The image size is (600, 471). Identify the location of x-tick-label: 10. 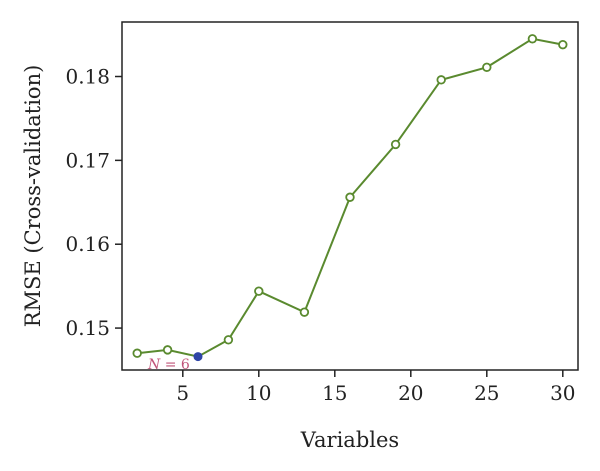
(258, 393).